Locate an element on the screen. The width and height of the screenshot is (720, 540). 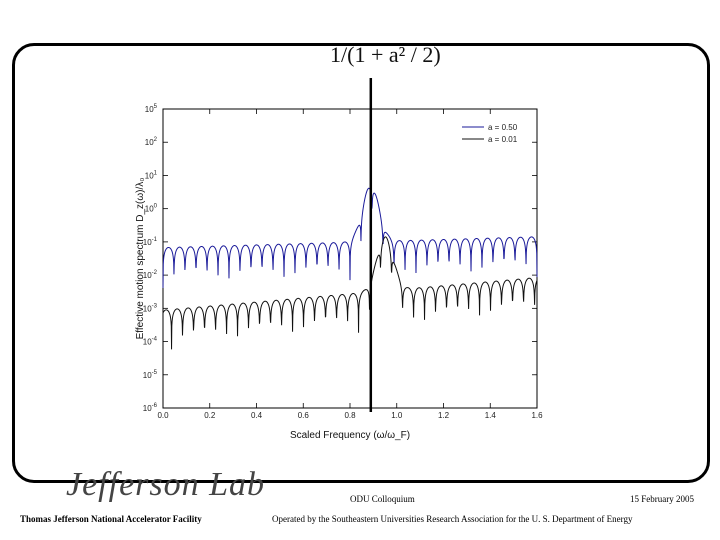
y-tick-label: 10¹ is located at coordinates (151, 175).